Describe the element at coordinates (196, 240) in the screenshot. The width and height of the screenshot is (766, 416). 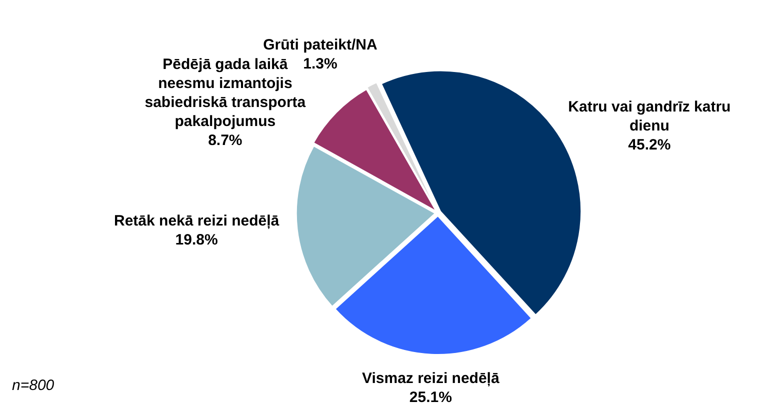
I see `data-label: 19.8%` at that location.